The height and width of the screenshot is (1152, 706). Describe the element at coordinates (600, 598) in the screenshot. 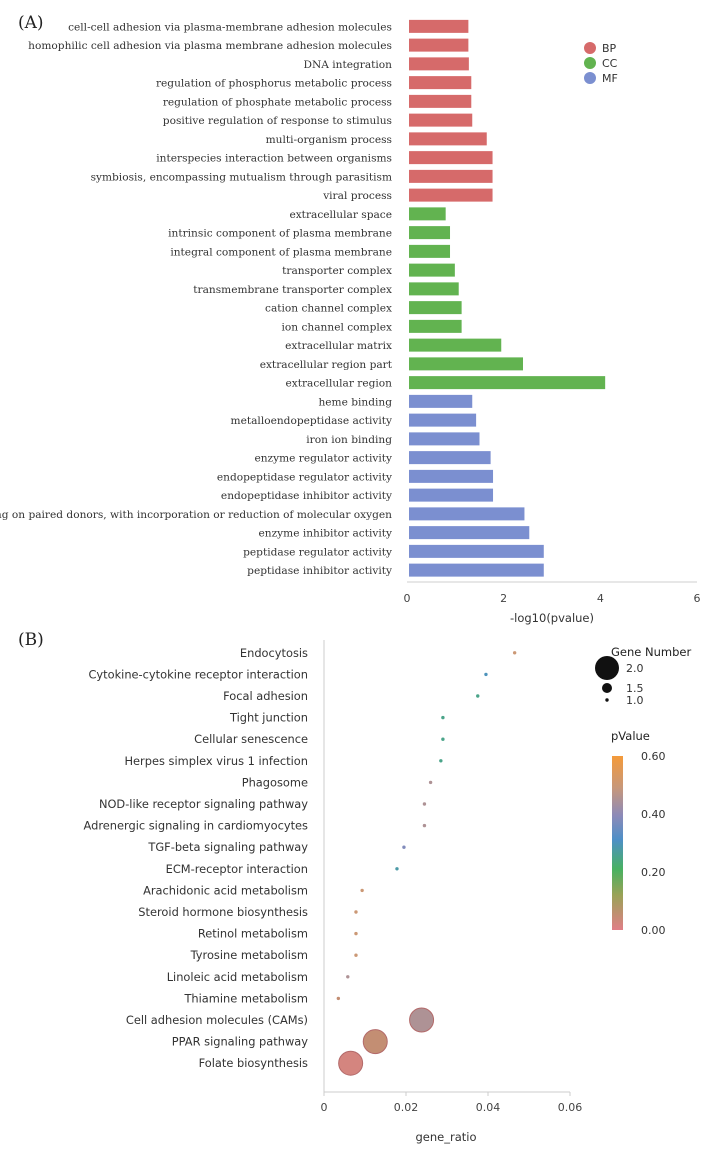

I see `x-tick-label: 4` at that location.